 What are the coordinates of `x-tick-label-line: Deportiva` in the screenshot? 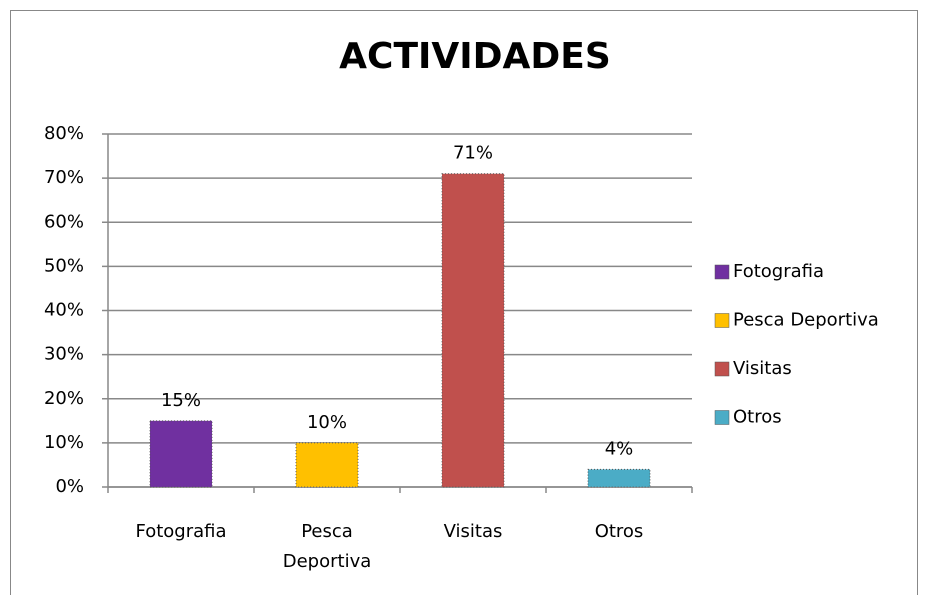 It's located at (327, 561).